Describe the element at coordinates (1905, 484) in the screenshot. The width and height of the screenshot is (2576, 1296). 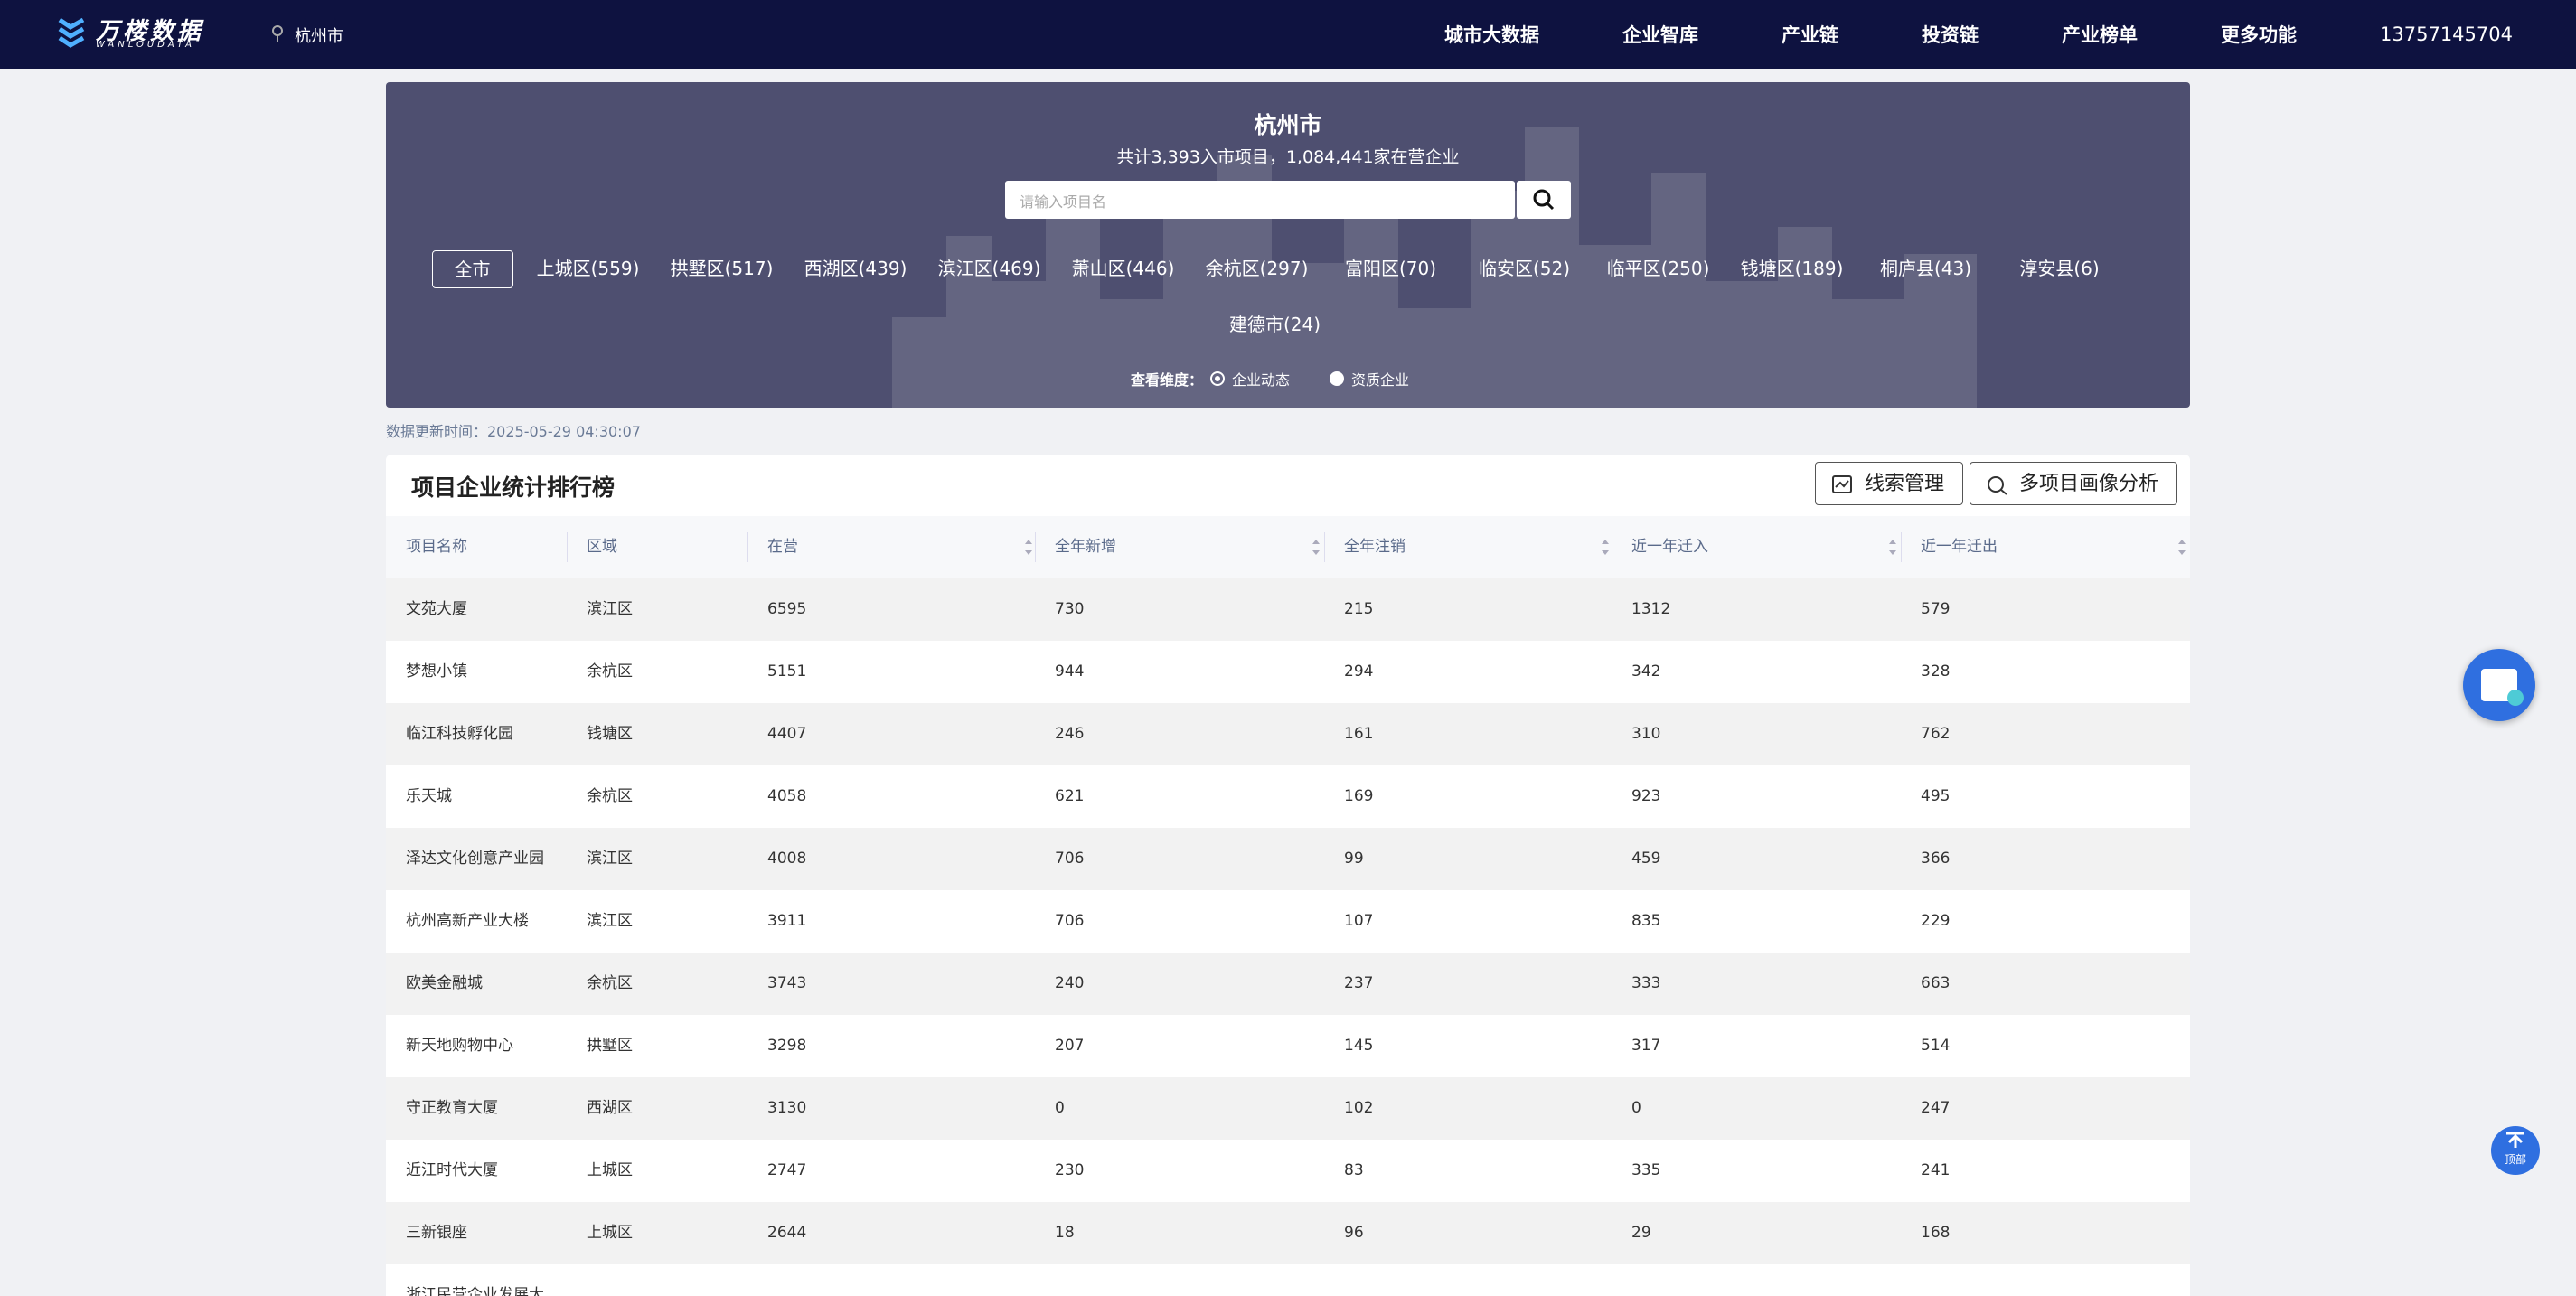
I see `button-label: 线索管理` at that location.